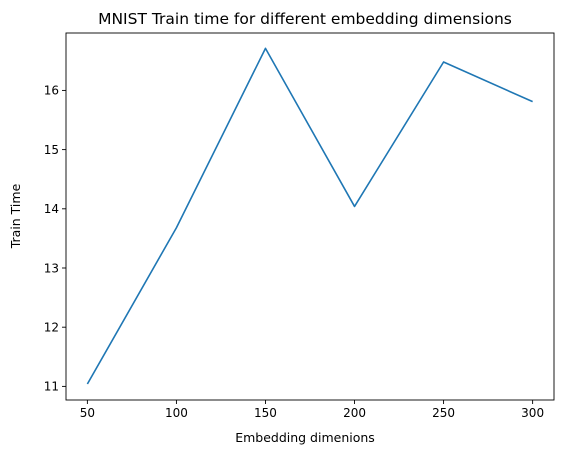 This screenshot has width=563, height=459. What do you see at coordinates (443, 413) in the screenshot?
I see `x-tick-label: 250` at bounding box center [443, 413].